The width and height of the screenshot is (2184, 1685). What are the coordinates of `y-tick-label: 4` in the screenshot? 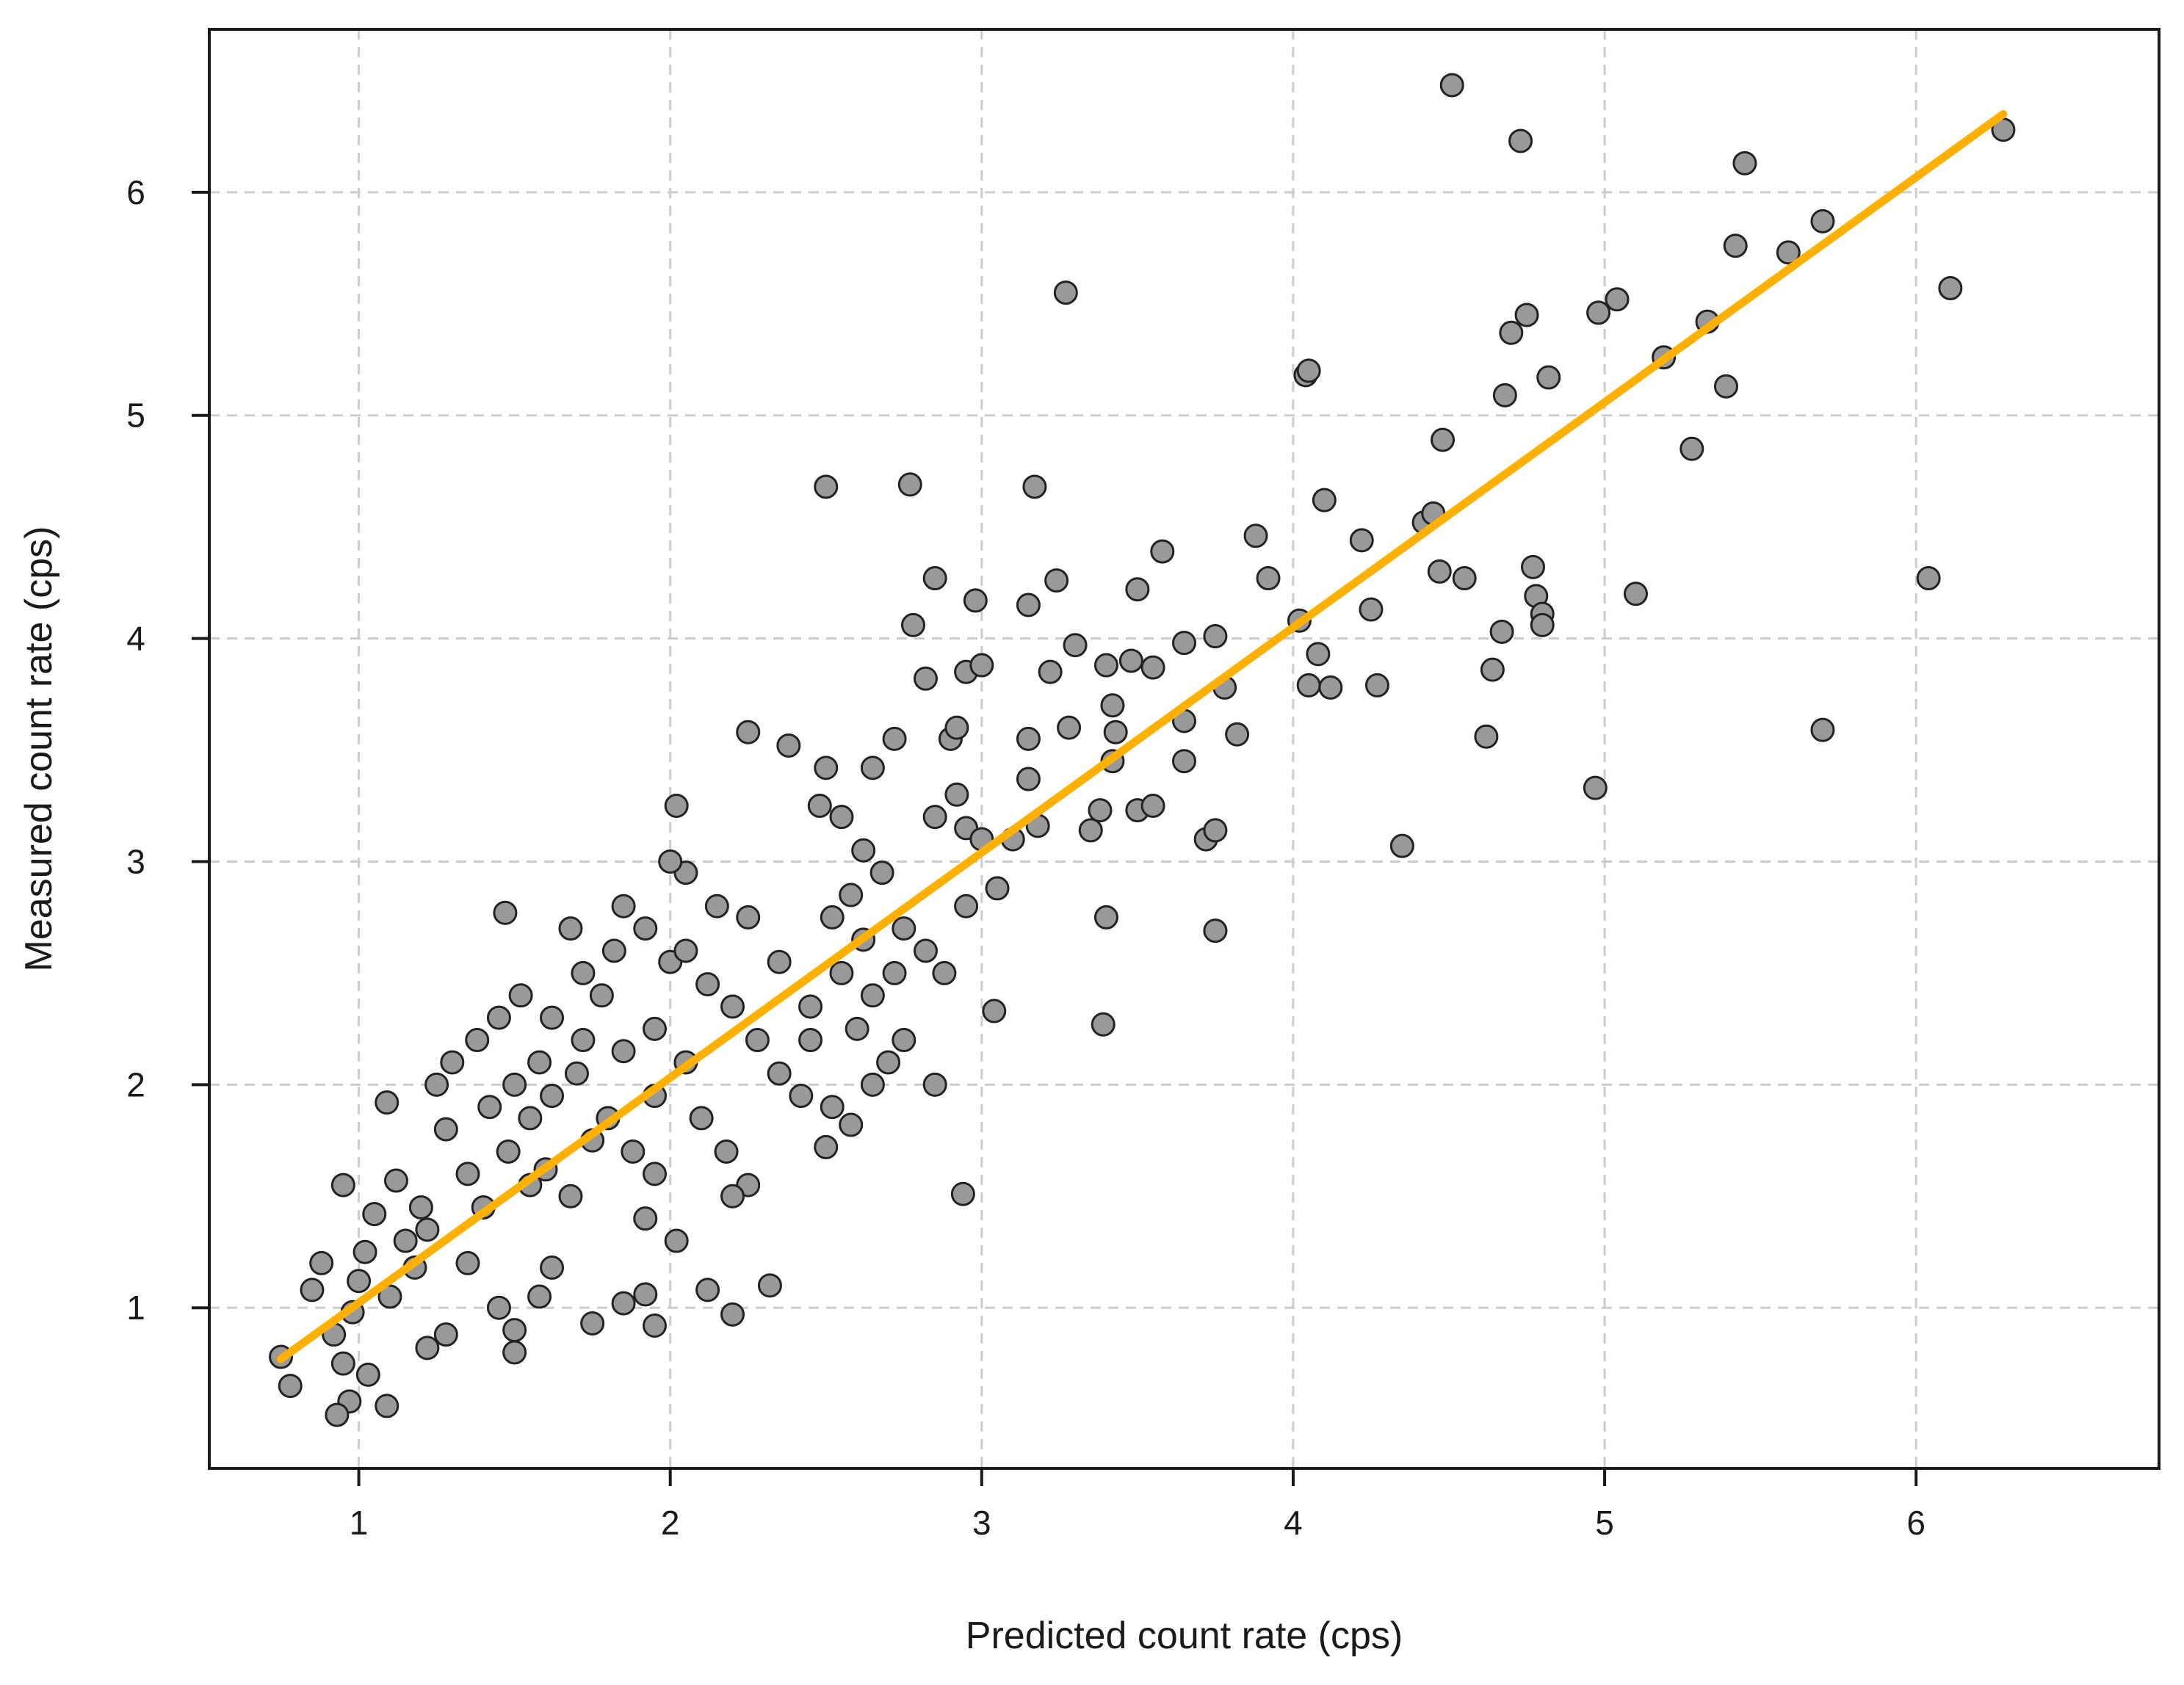 It's located at (135, 639).